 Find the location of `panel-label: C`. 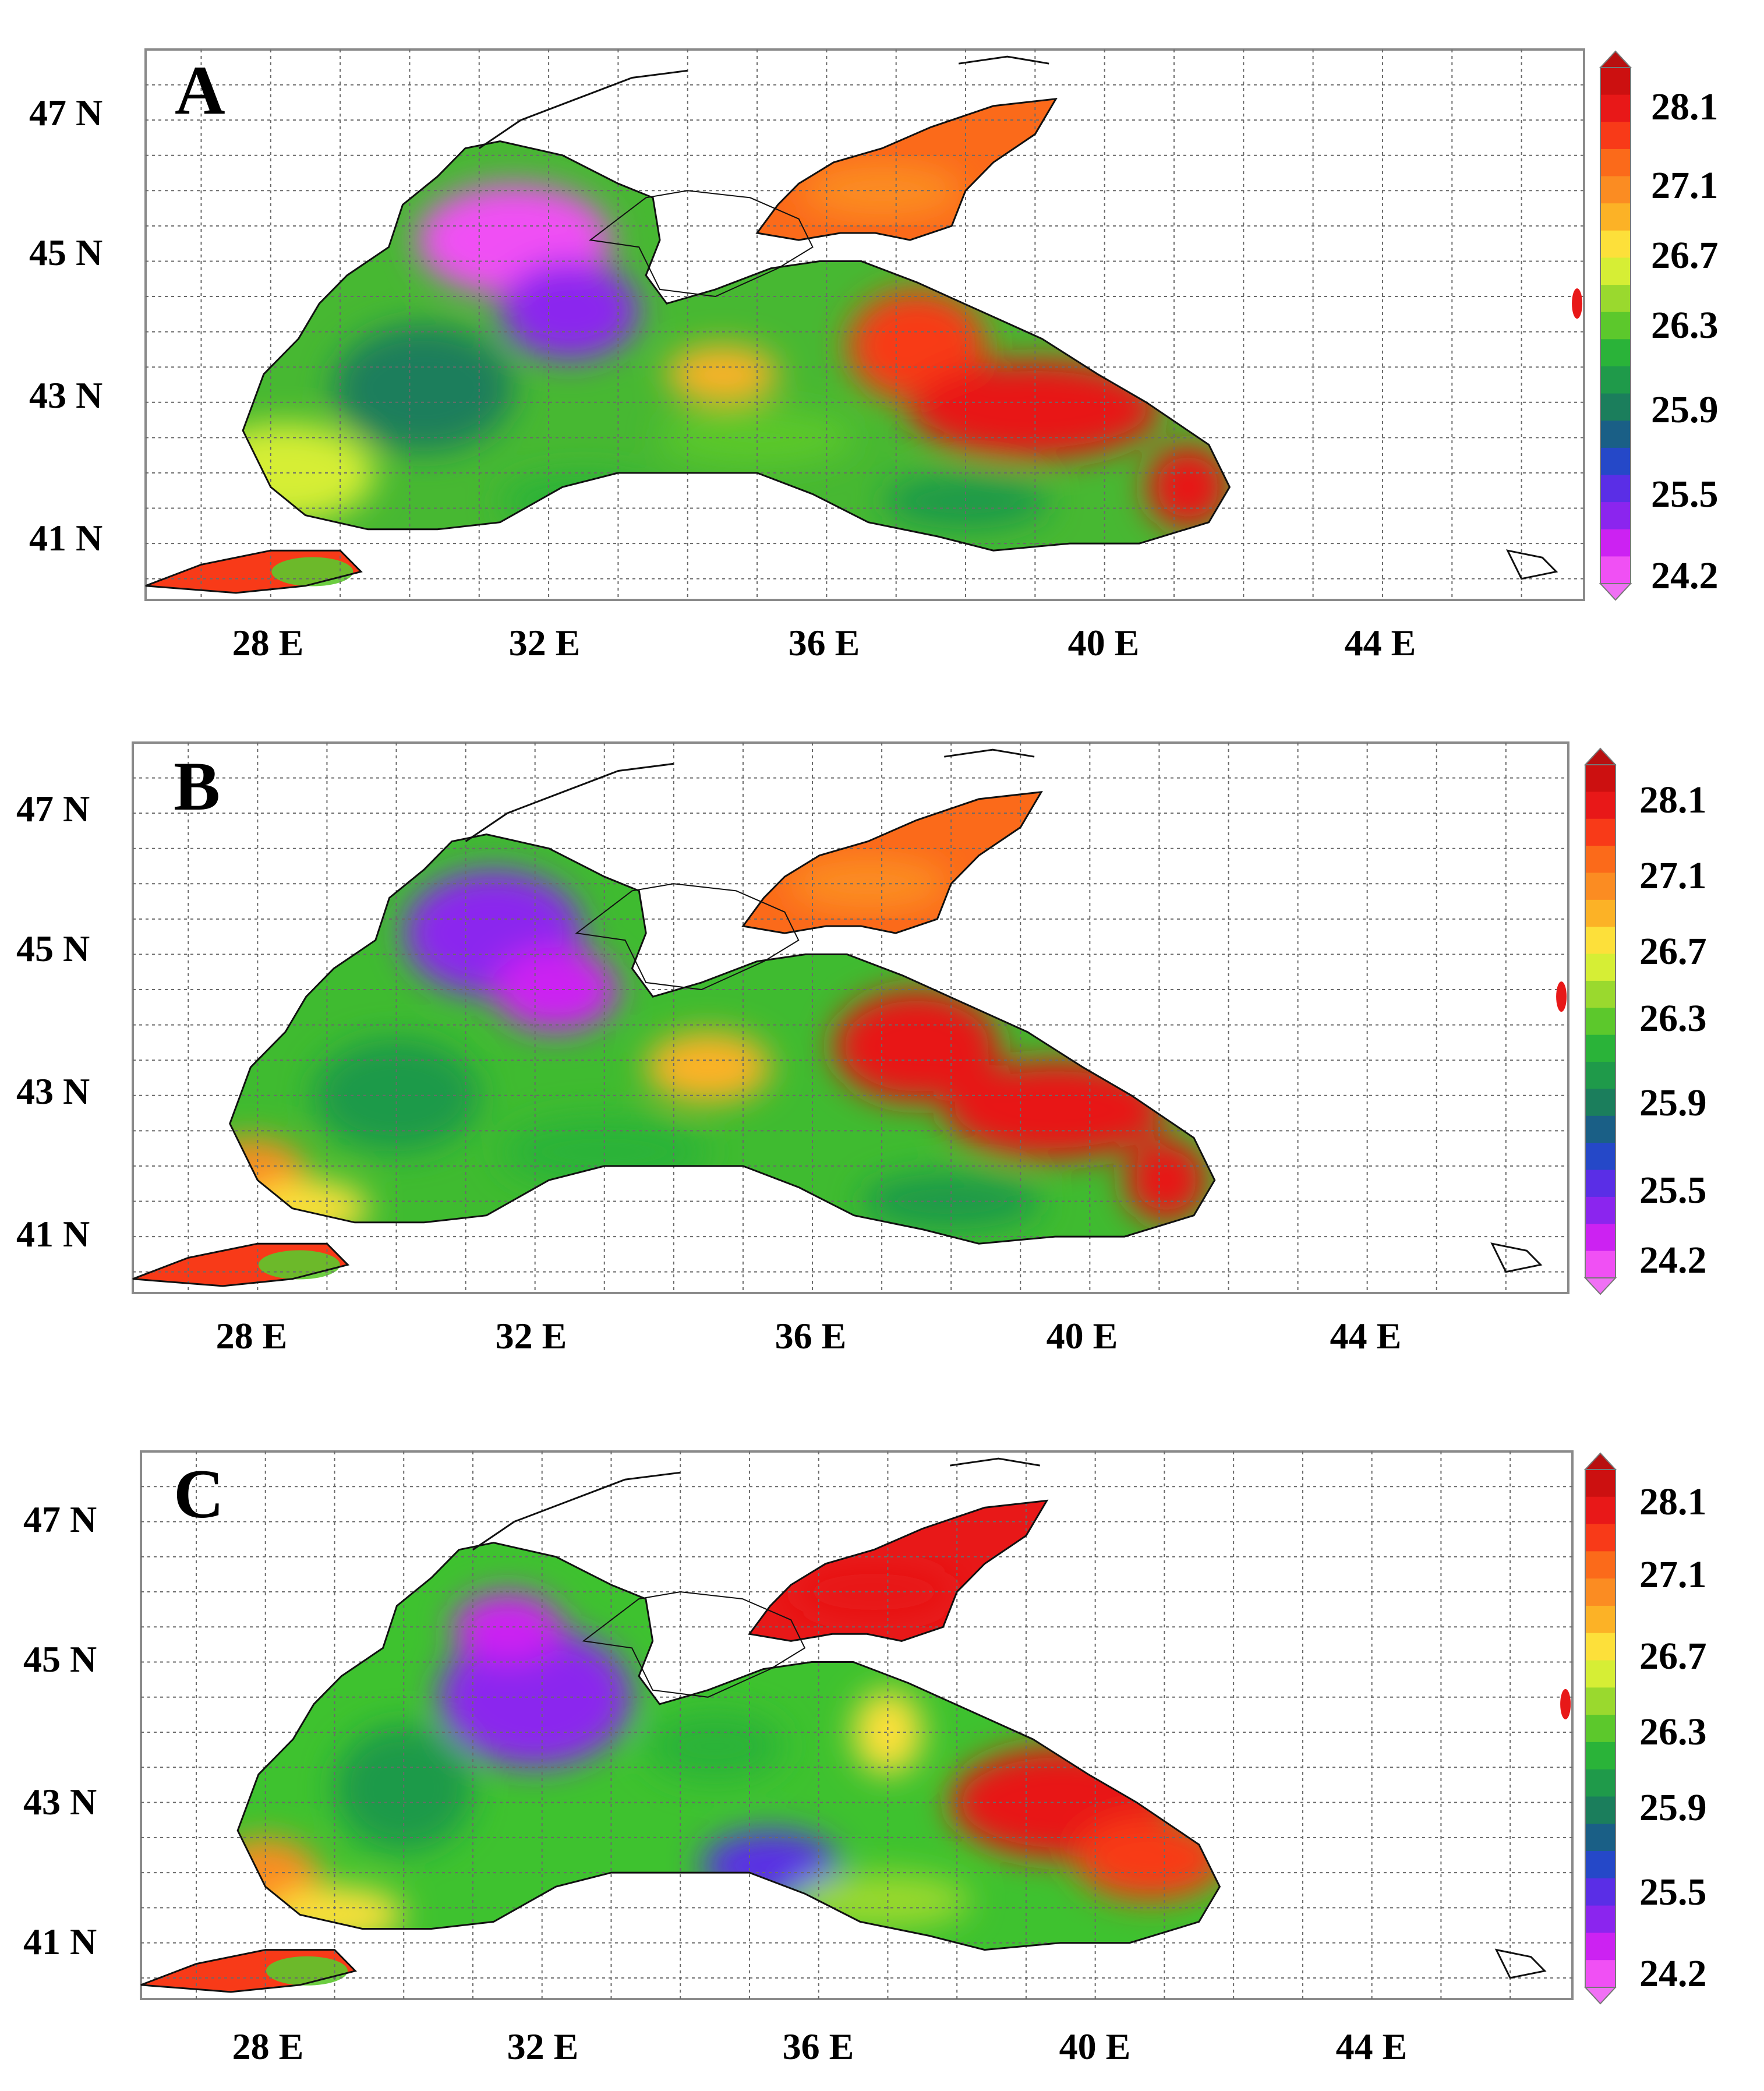

panel-label: C is located at coordinates (199, 1493).